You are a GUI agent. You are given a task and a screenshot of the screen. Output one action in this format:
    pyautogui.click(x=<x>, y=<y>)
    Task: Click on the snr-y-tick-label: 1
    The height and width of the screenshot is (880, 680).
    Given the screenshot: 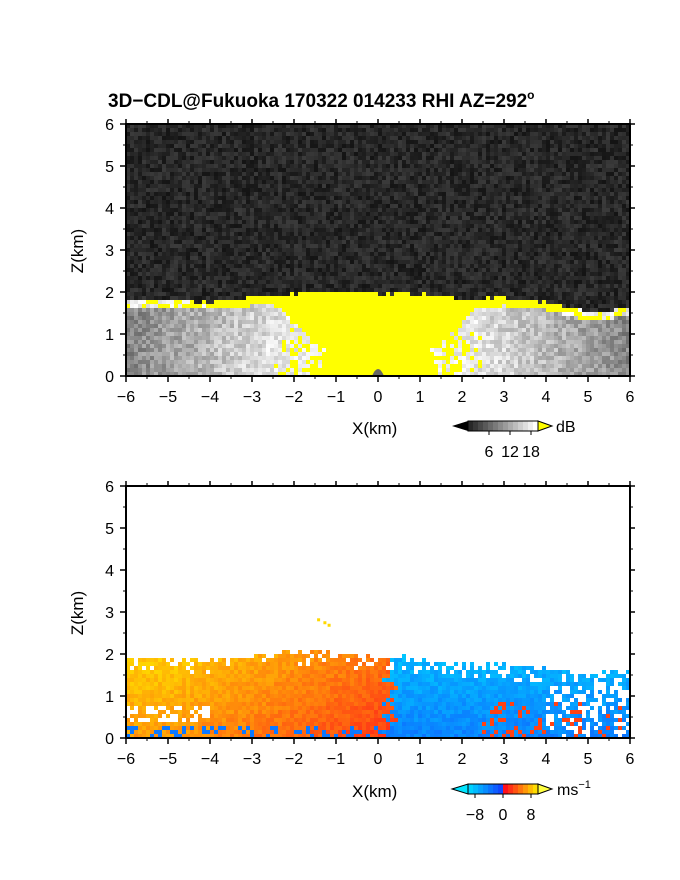 What is the action you would take?
    pyautogui.click(x=109, y=335)
    